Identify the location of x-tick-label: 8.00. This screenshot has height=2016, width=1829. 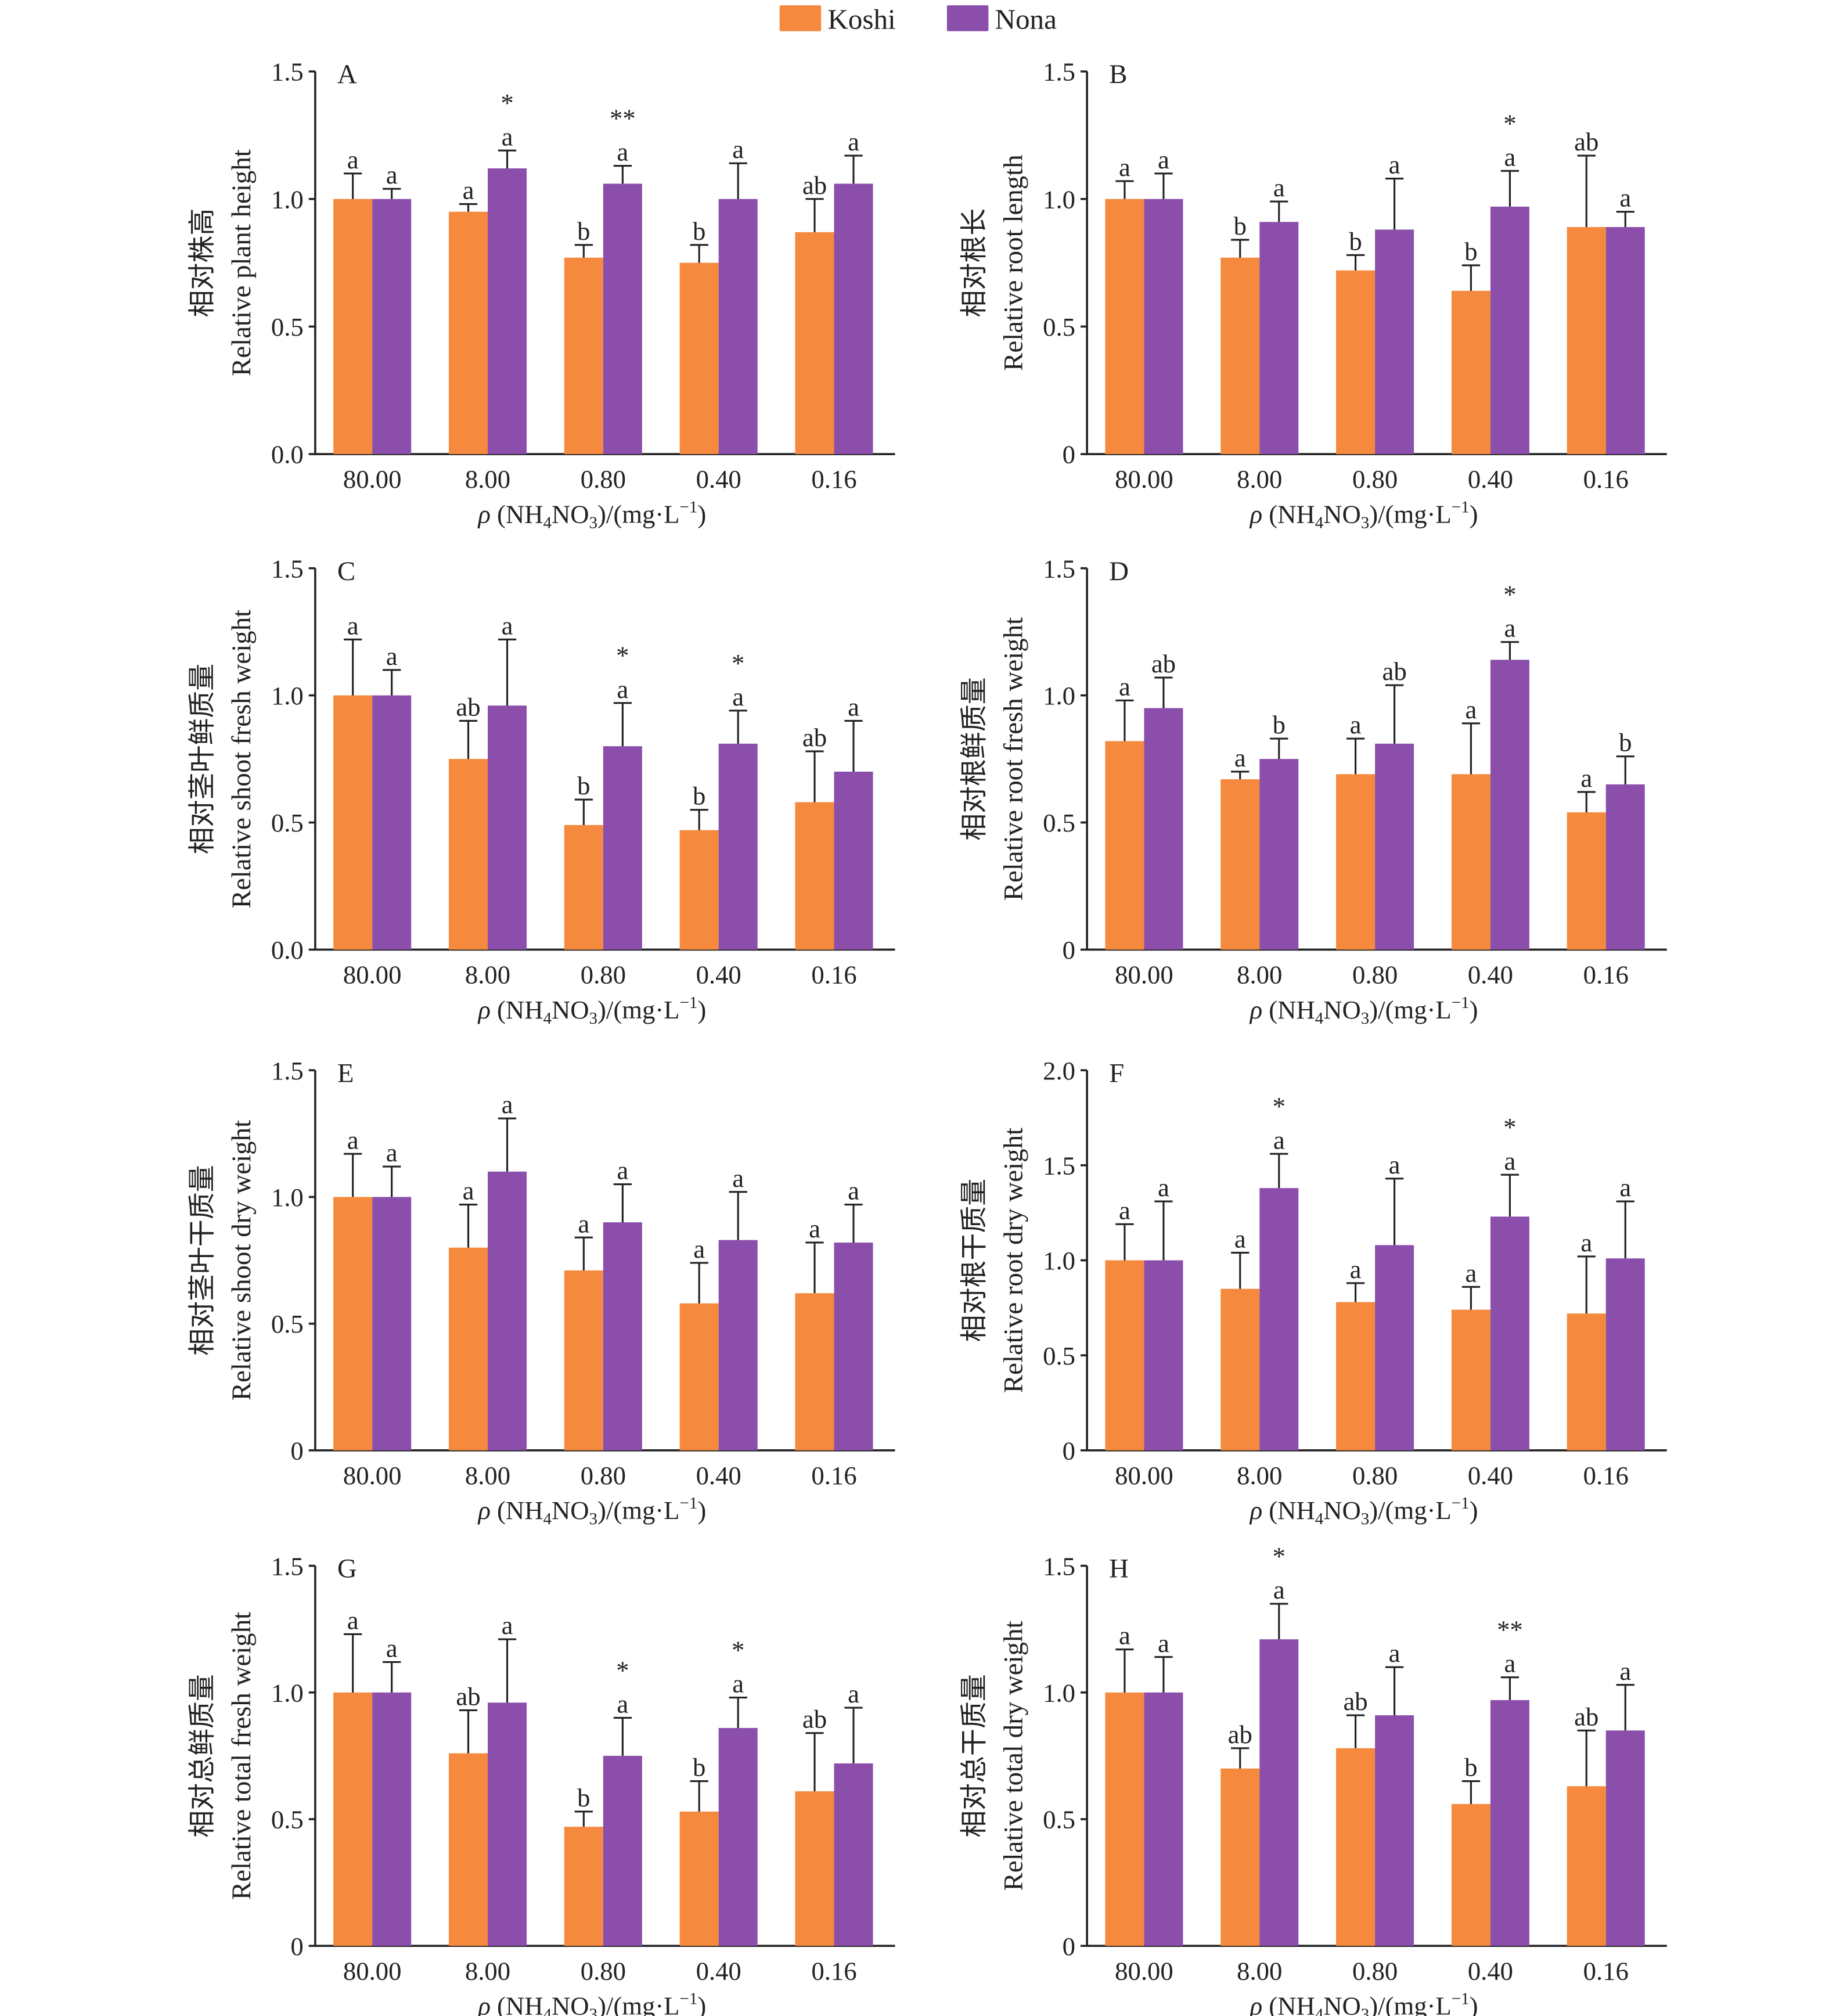
(487, 1476).